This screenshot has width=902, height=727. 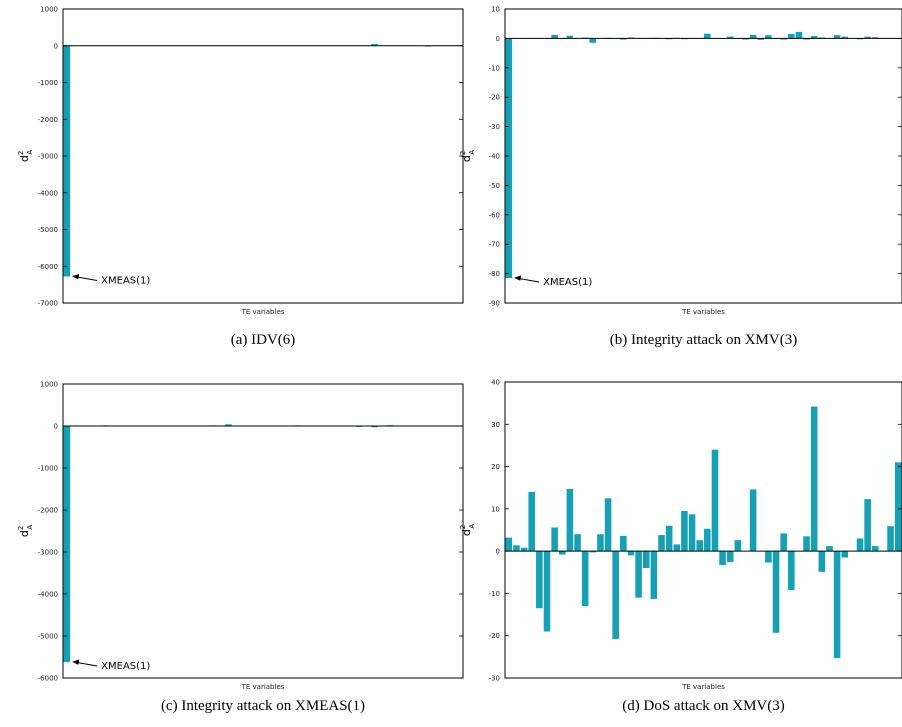 What do you see at coordinates (48, 304) in the screenshot?
I see `y-tick-label: -7000` at bounding box center [48, 304].